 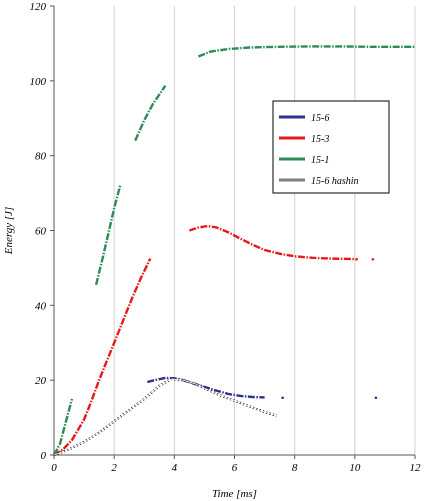 I want to click on x-axis-ticks: 0 2 4 6 8 10 12, so click(x=236, y=464).